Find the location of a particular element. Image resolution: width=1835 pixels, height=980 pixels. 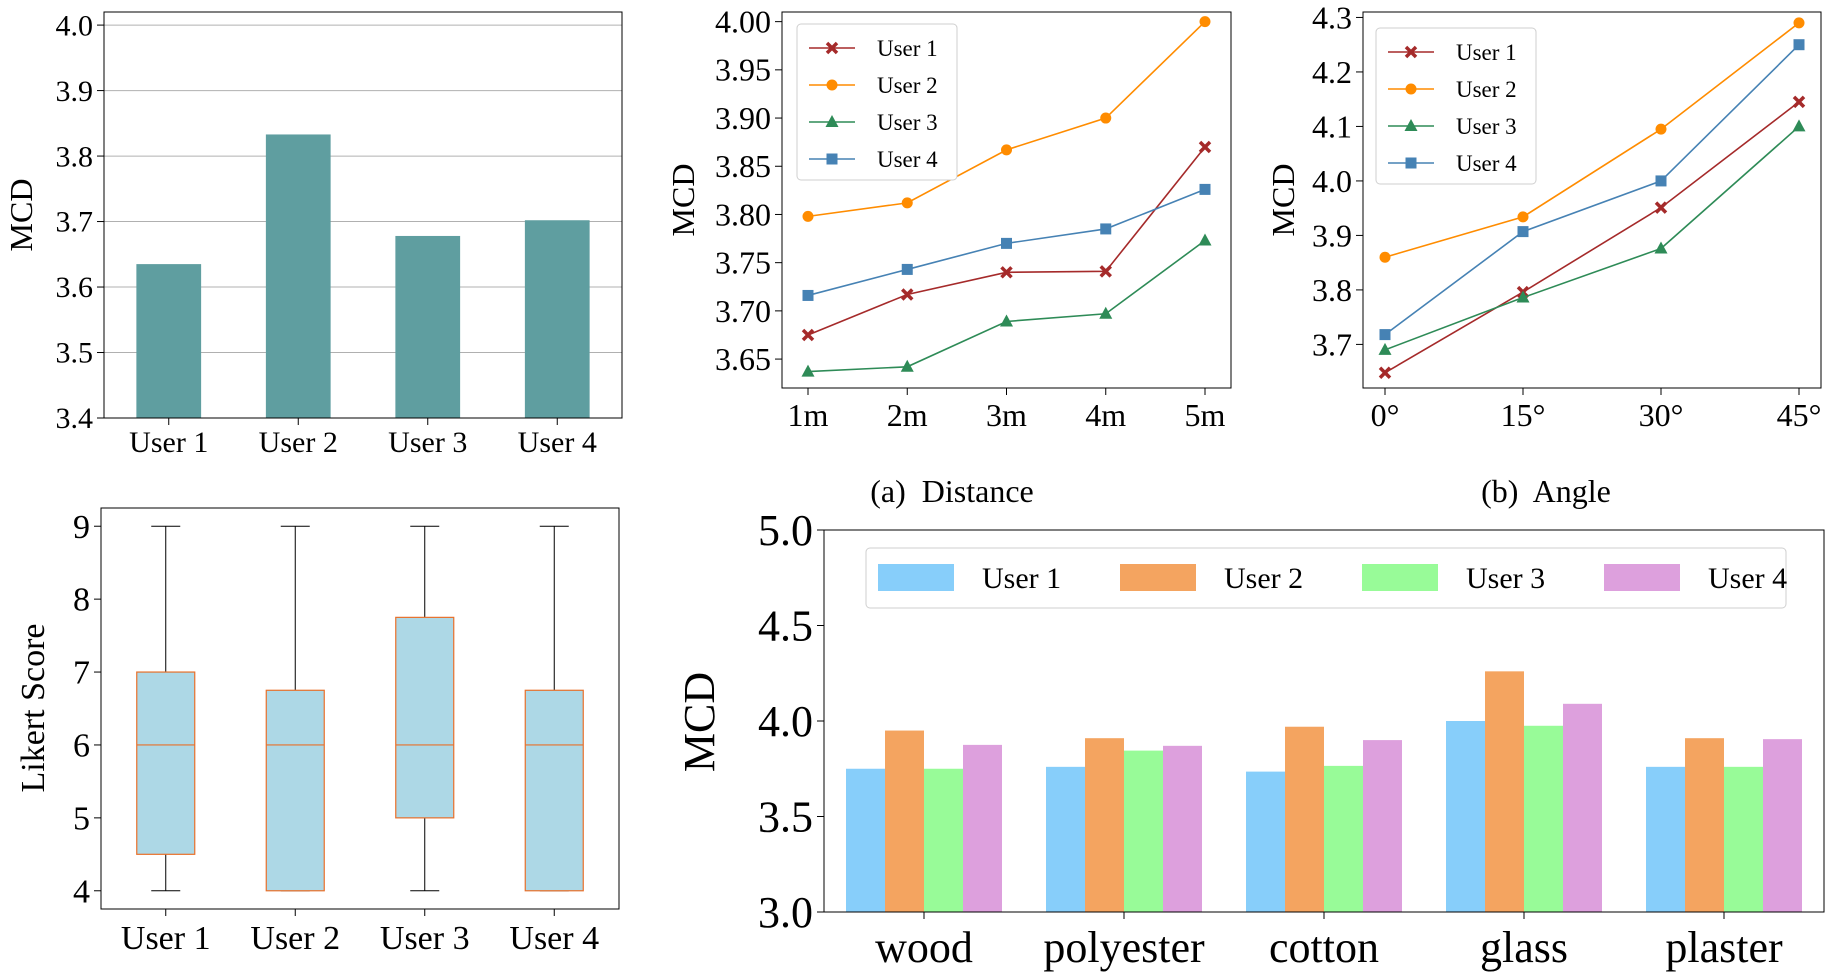

y-tick-label: 3.4 is located at coordinates (75, 418).